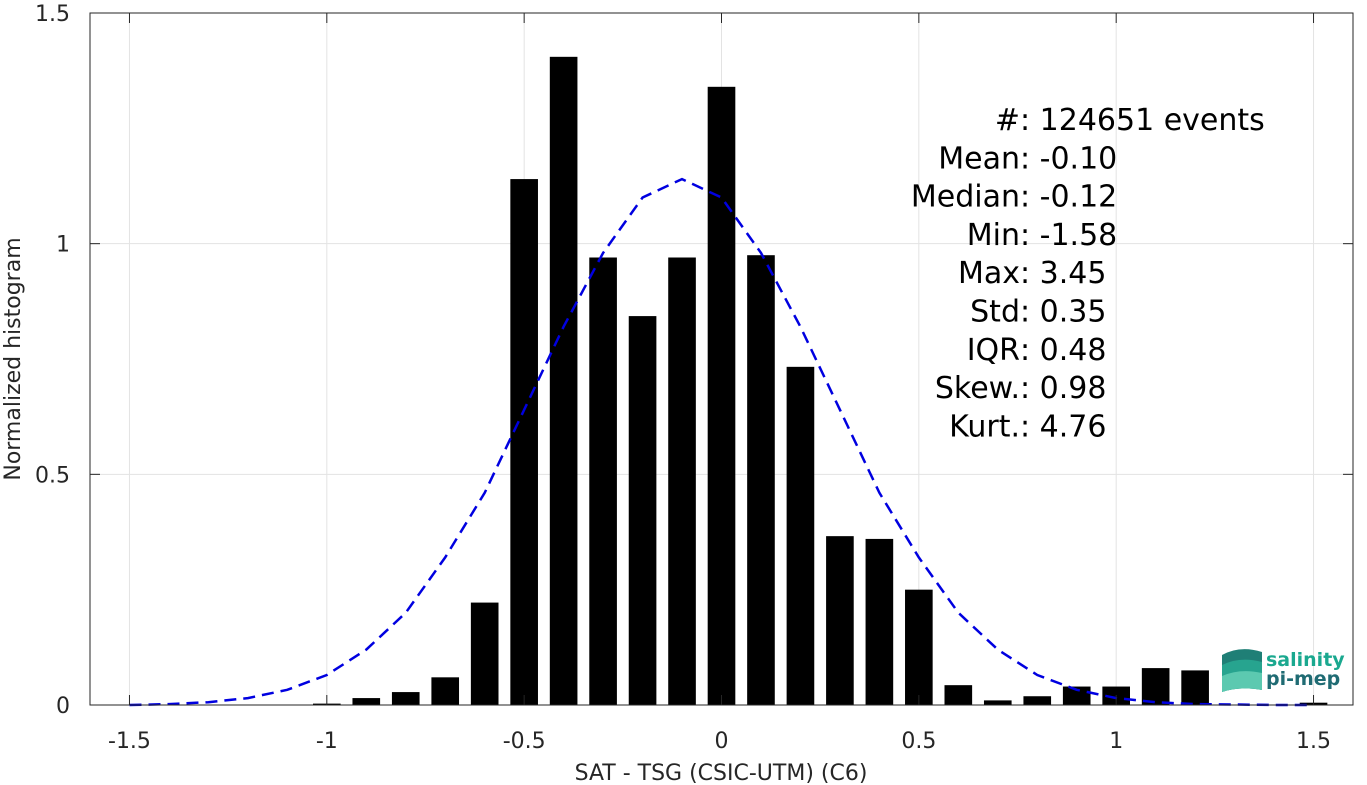 This screenshot has height=785, width=1367. Describe the element at coordinates (63, 706) in the screenshot. I see `y-tick-label: 0` at that location.